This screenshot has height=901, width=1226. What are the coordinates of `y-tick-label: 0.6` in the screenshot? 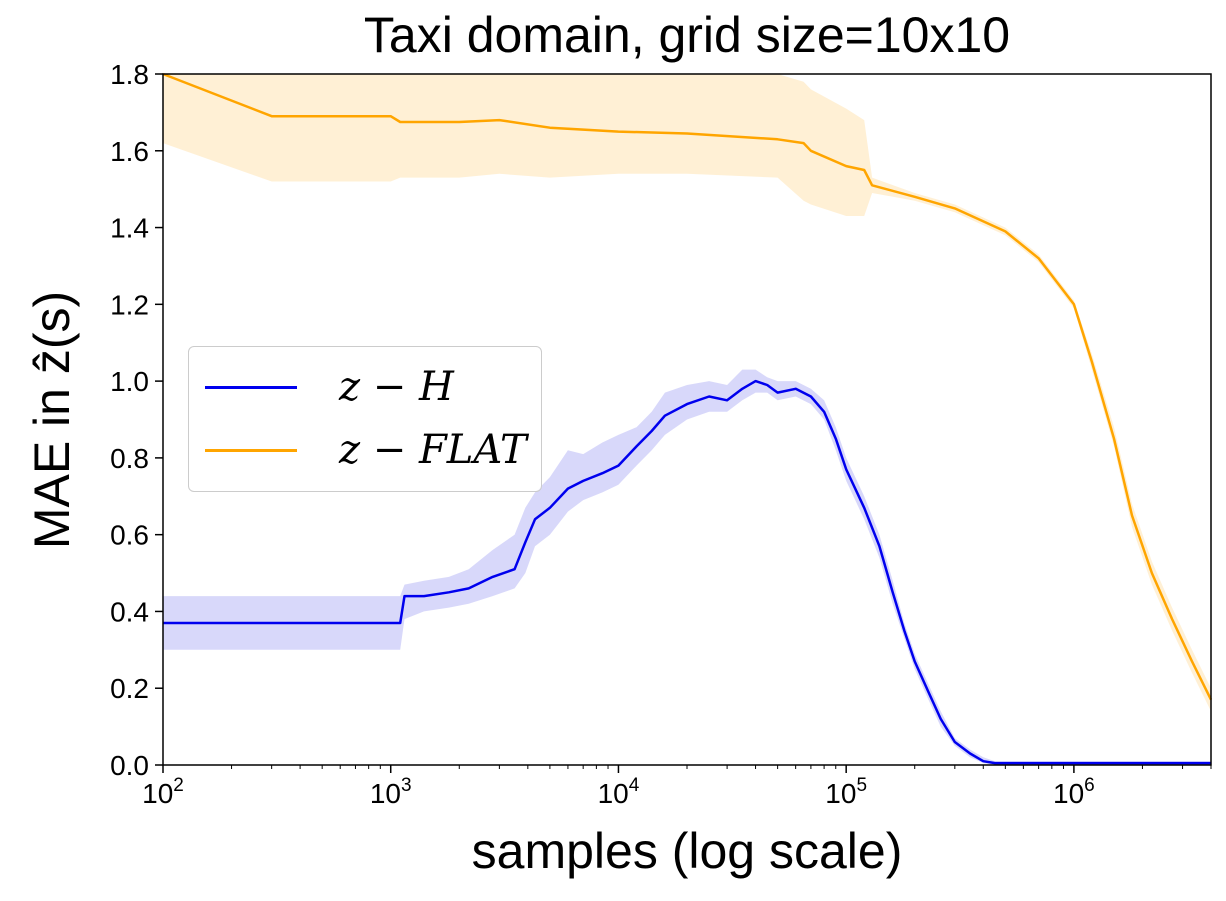 It's located at (129, 535).